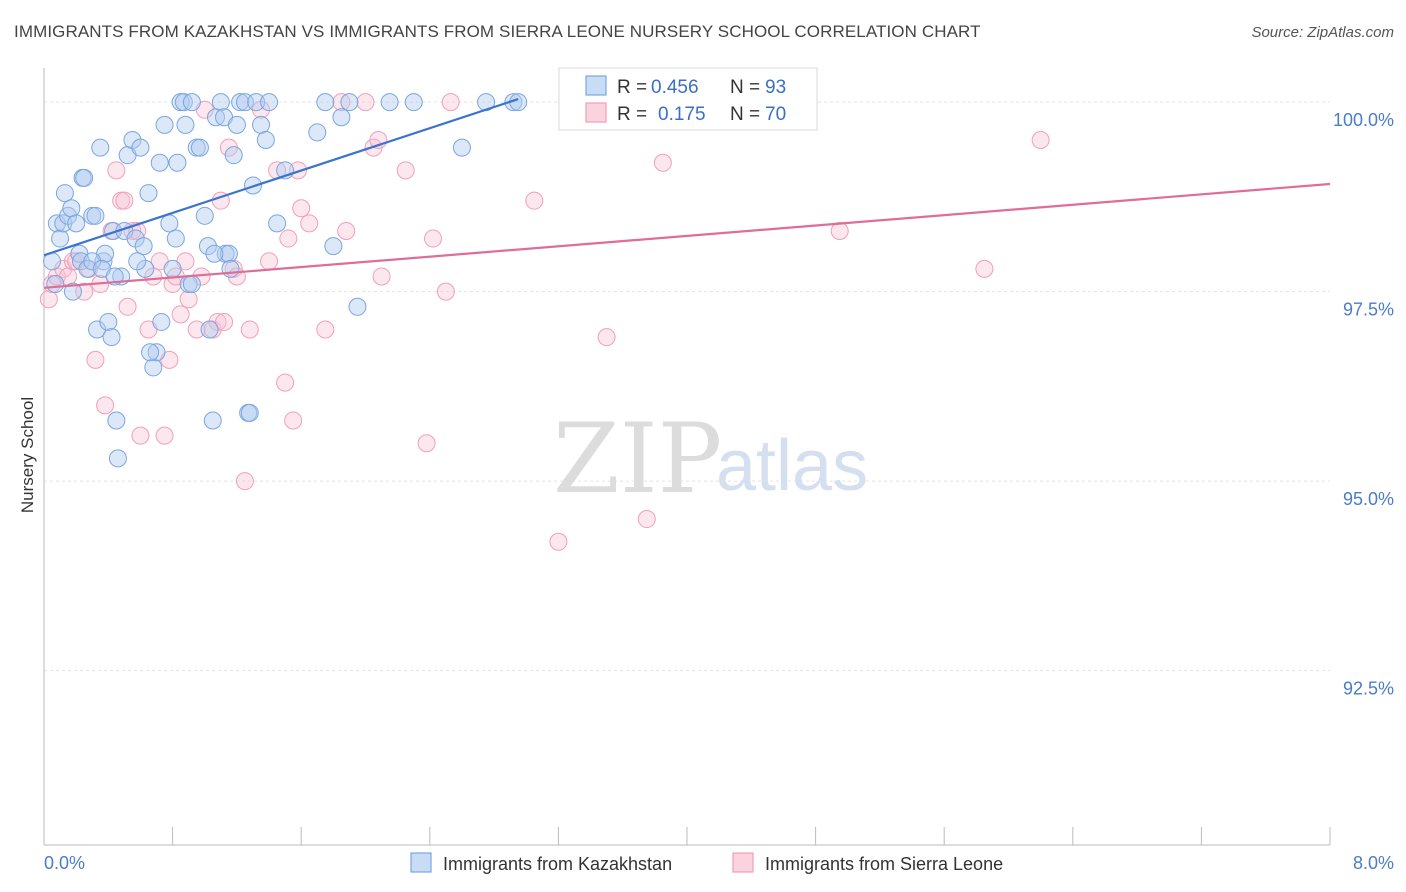 The image size is (1406, 892). Describe the element at coordinates (675, 87) in the screenshot. I see `legend-r-value-1: 0.456` at that location.